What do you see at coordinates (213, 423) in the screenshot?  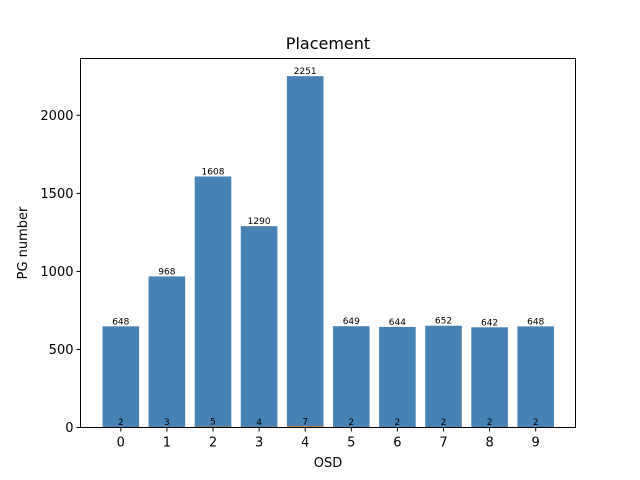 I see `secondary-bar-label-osd-2: 5` at bounding box center [213, 423].